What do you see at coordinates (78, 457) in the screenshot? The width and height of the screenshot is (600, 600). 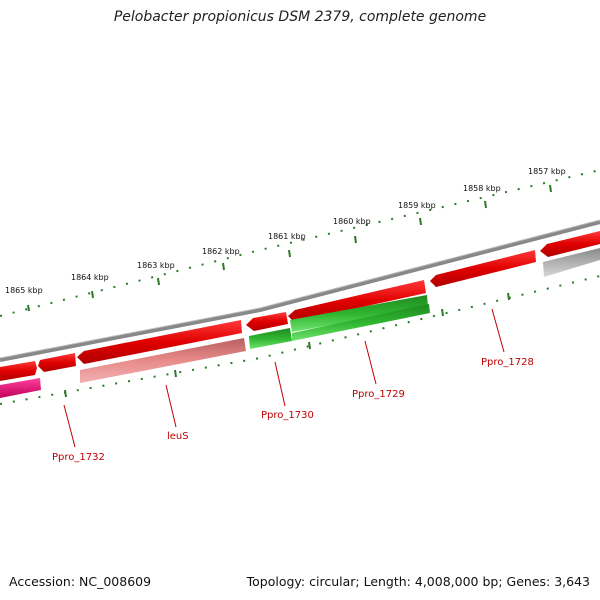 I see `gene-label-ppro-1732: Ppro_1732` at bounding box center [78, 457].